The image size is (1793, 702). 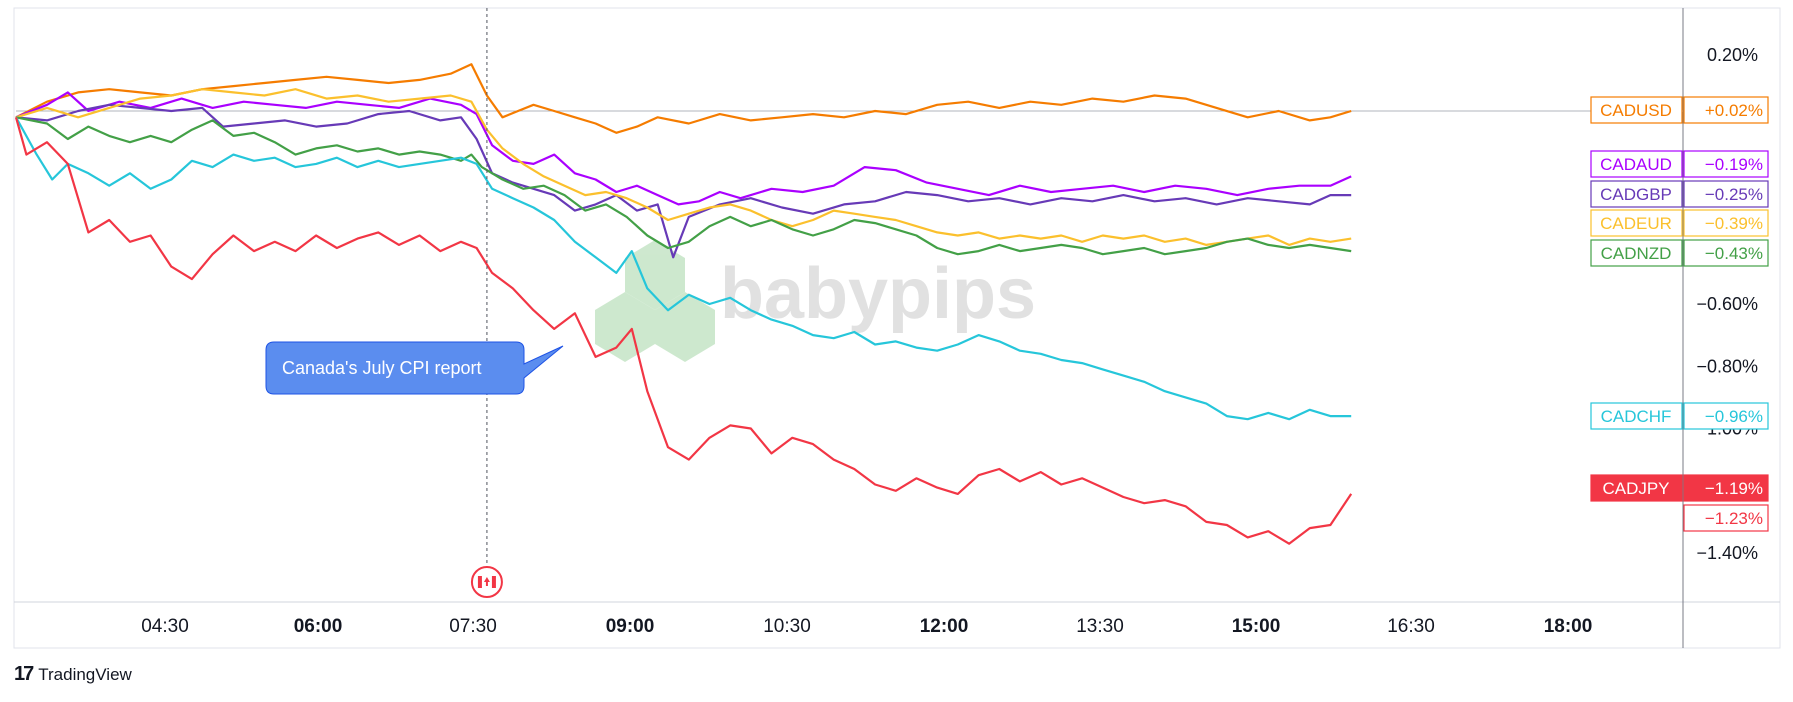 I want to click on watermark-cube-icon, so click(x=655, y=301).